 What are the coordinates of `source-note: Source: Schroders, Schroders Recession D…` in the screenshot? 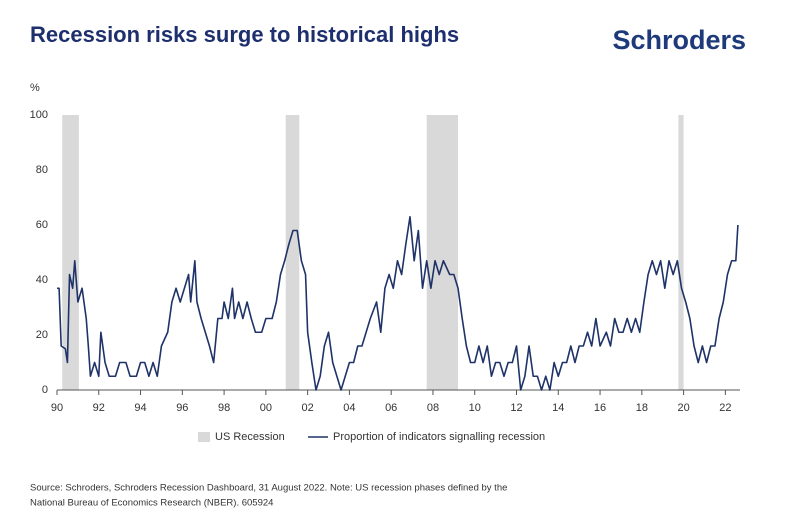 It's located at (268, 488).